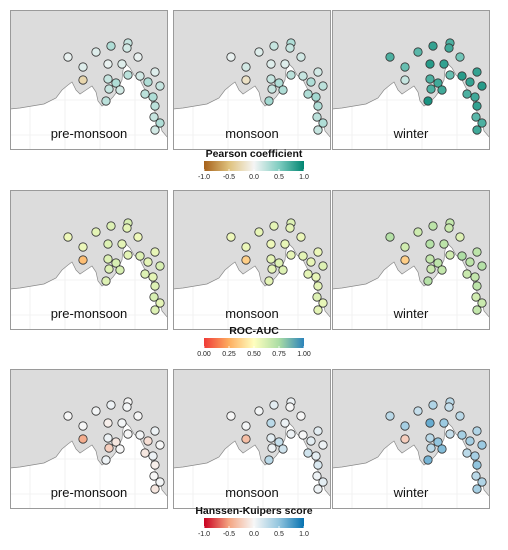 The width and height of the screenshot is (508, 550). What do you see at coordinates (411, 313) in the screenshot?
I see `season-label: winter` at bounding box center [411, 313].